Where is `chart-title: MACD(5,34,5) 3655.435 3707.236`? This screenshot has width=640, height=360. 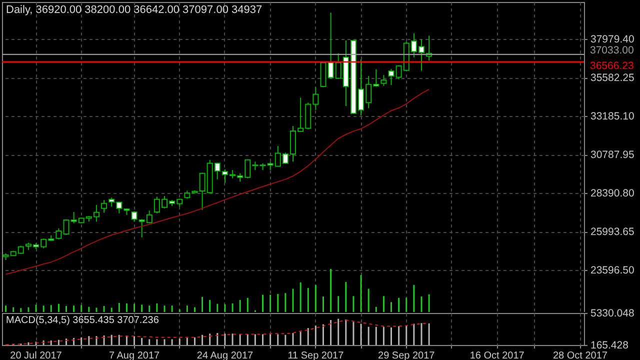 chart-title: MACD(5,34,5) 3655.435 3707.236 is located at coordinates (83, 320).